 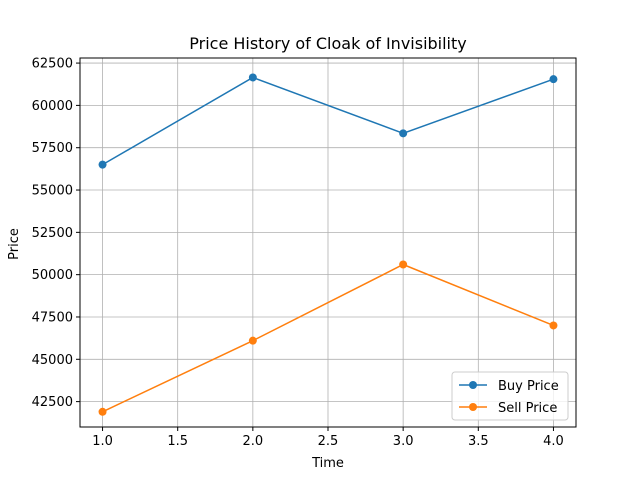 What do you see at coordinates (52, 275) in the screenshot?
I see `y-tick-label: 50000` at bounding box center [52, 275].